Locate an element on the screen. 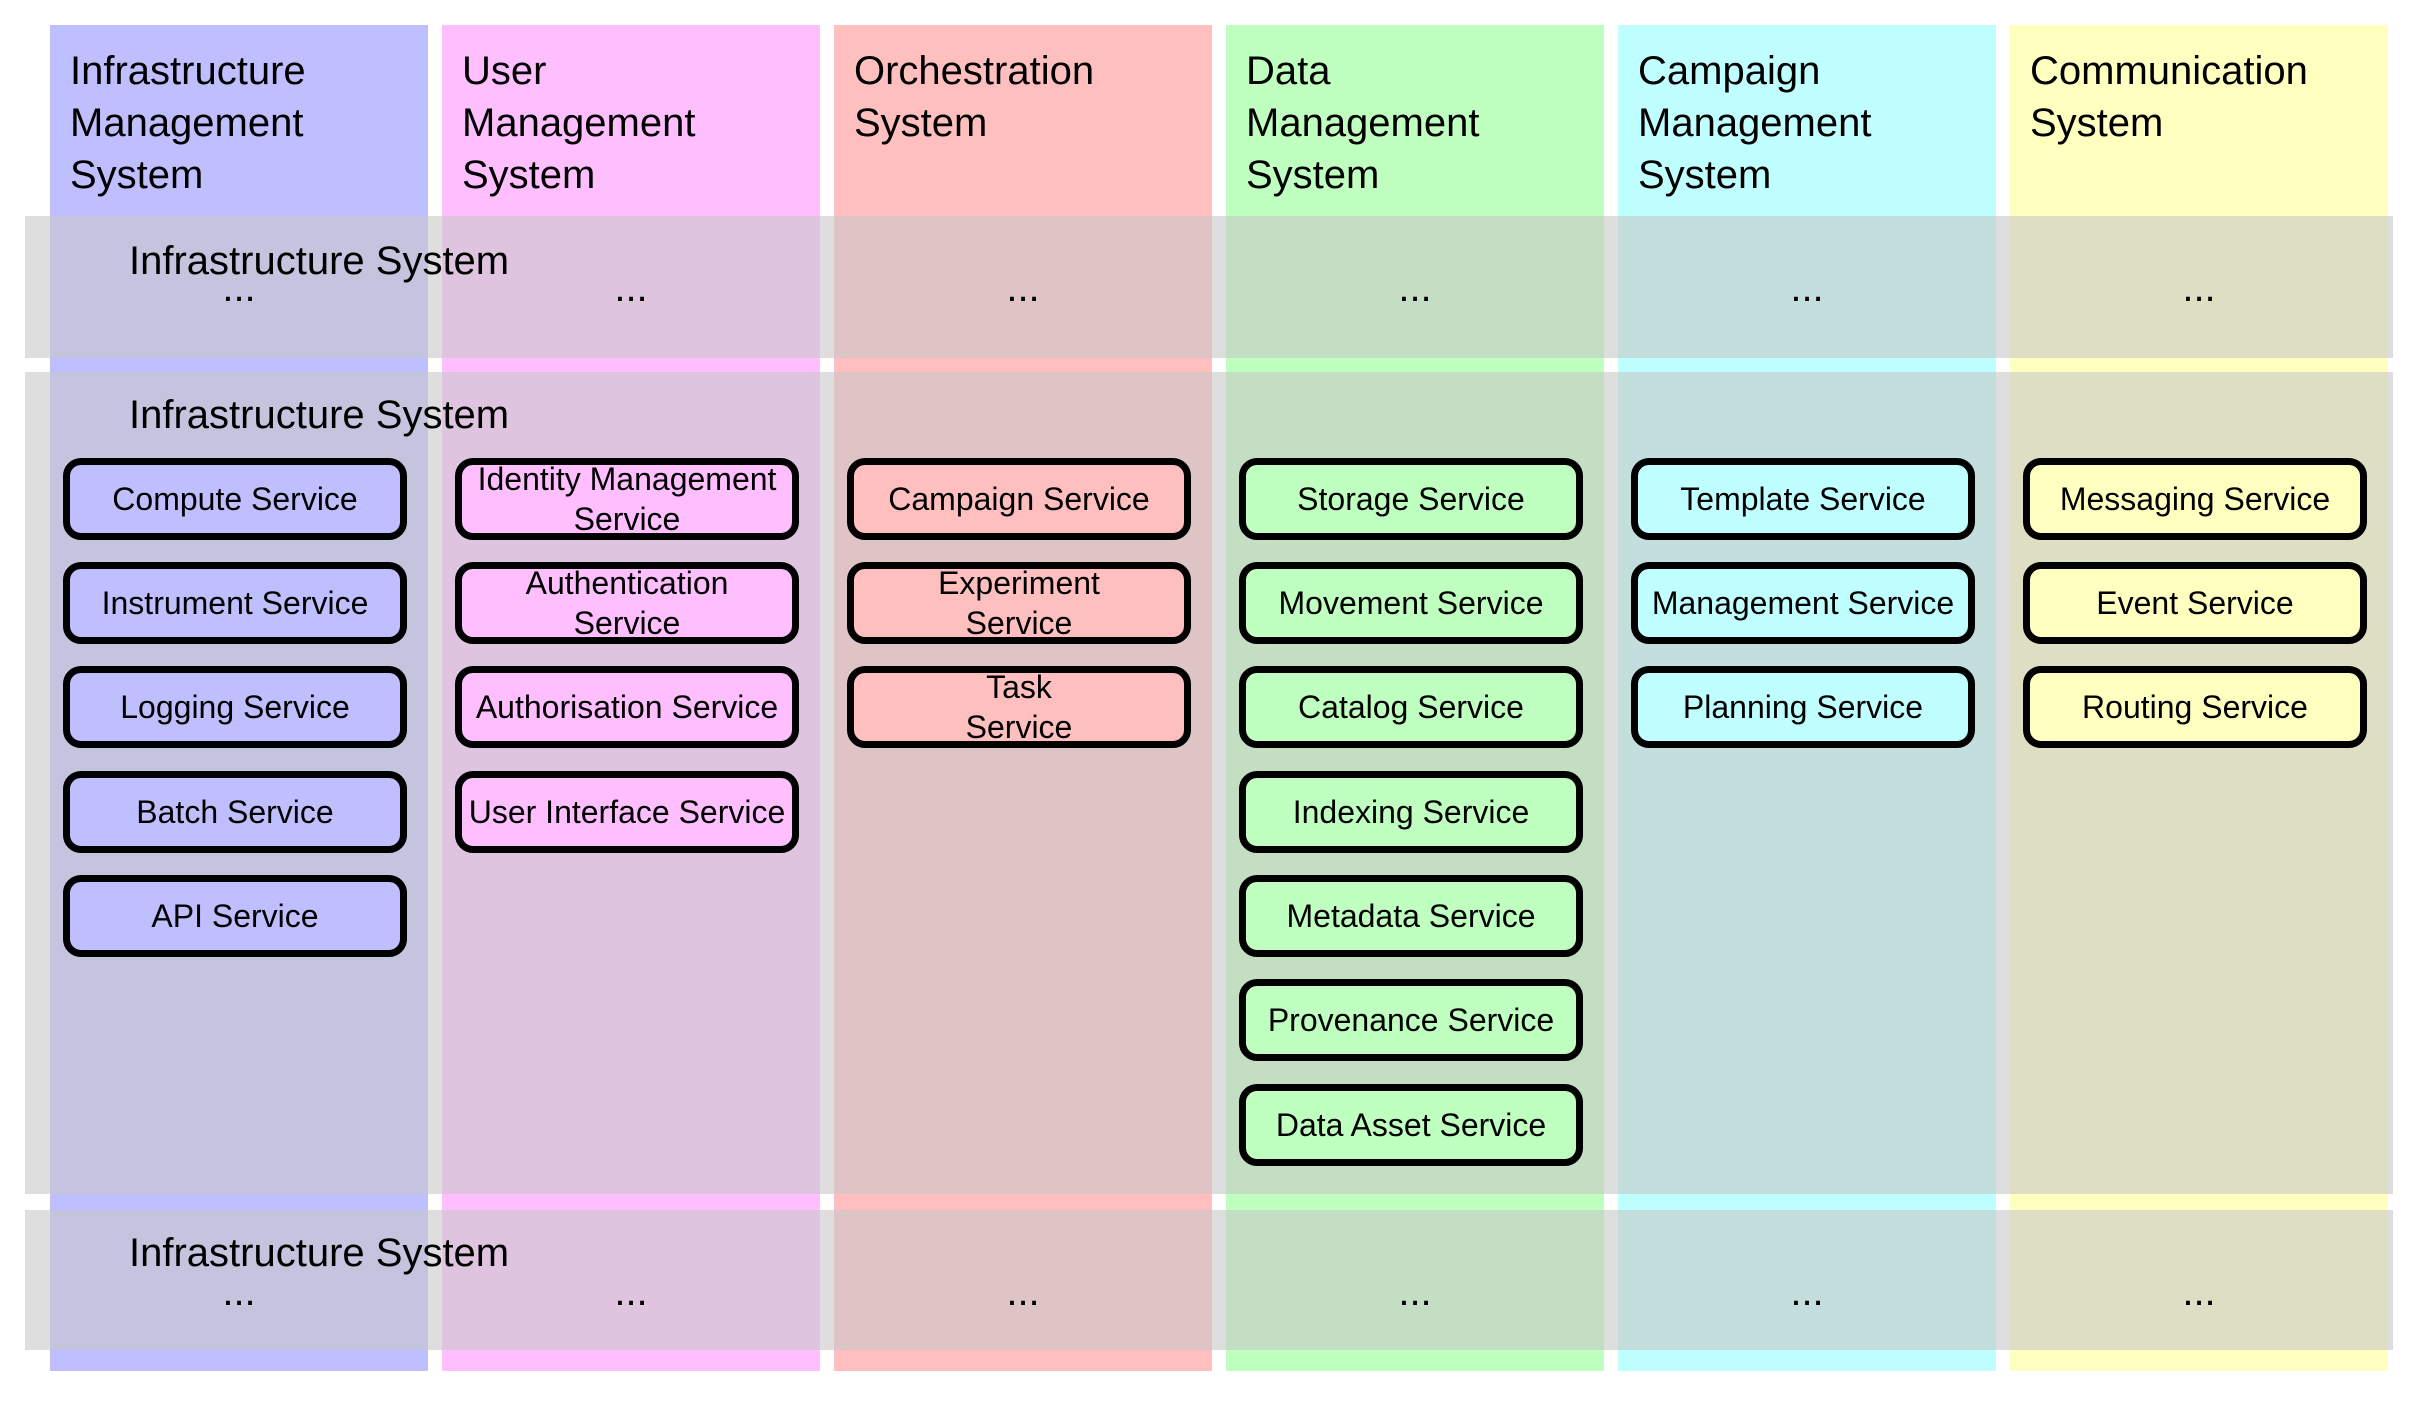 This screenshot has height=1416, width=2416. column-title: Orchestration System is located at coordinates (974, 97).